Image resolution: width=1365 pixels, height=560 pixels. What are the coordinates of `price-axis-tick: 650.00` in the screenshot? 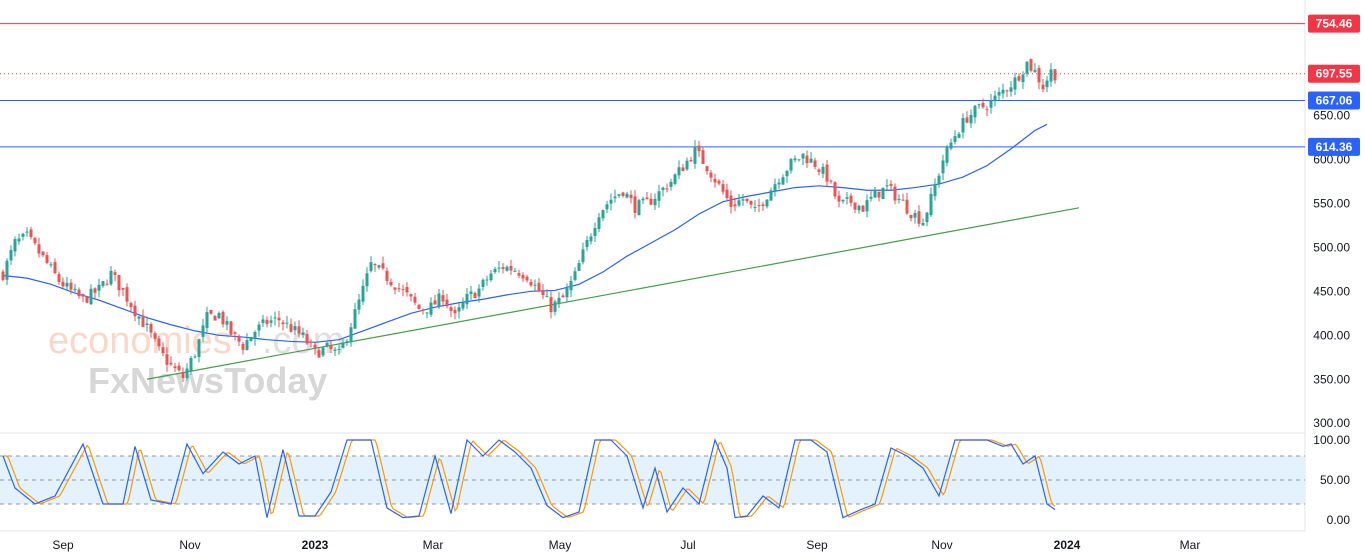 It's located at (1331, 116).